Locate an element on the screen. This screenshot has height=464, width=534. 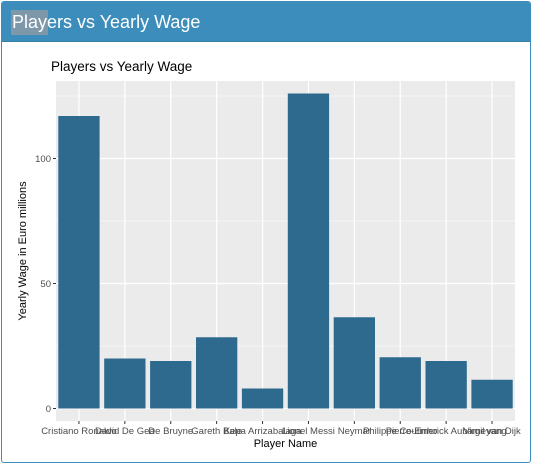
x-axis-label: Player Name is located at coordinates (286, 444).